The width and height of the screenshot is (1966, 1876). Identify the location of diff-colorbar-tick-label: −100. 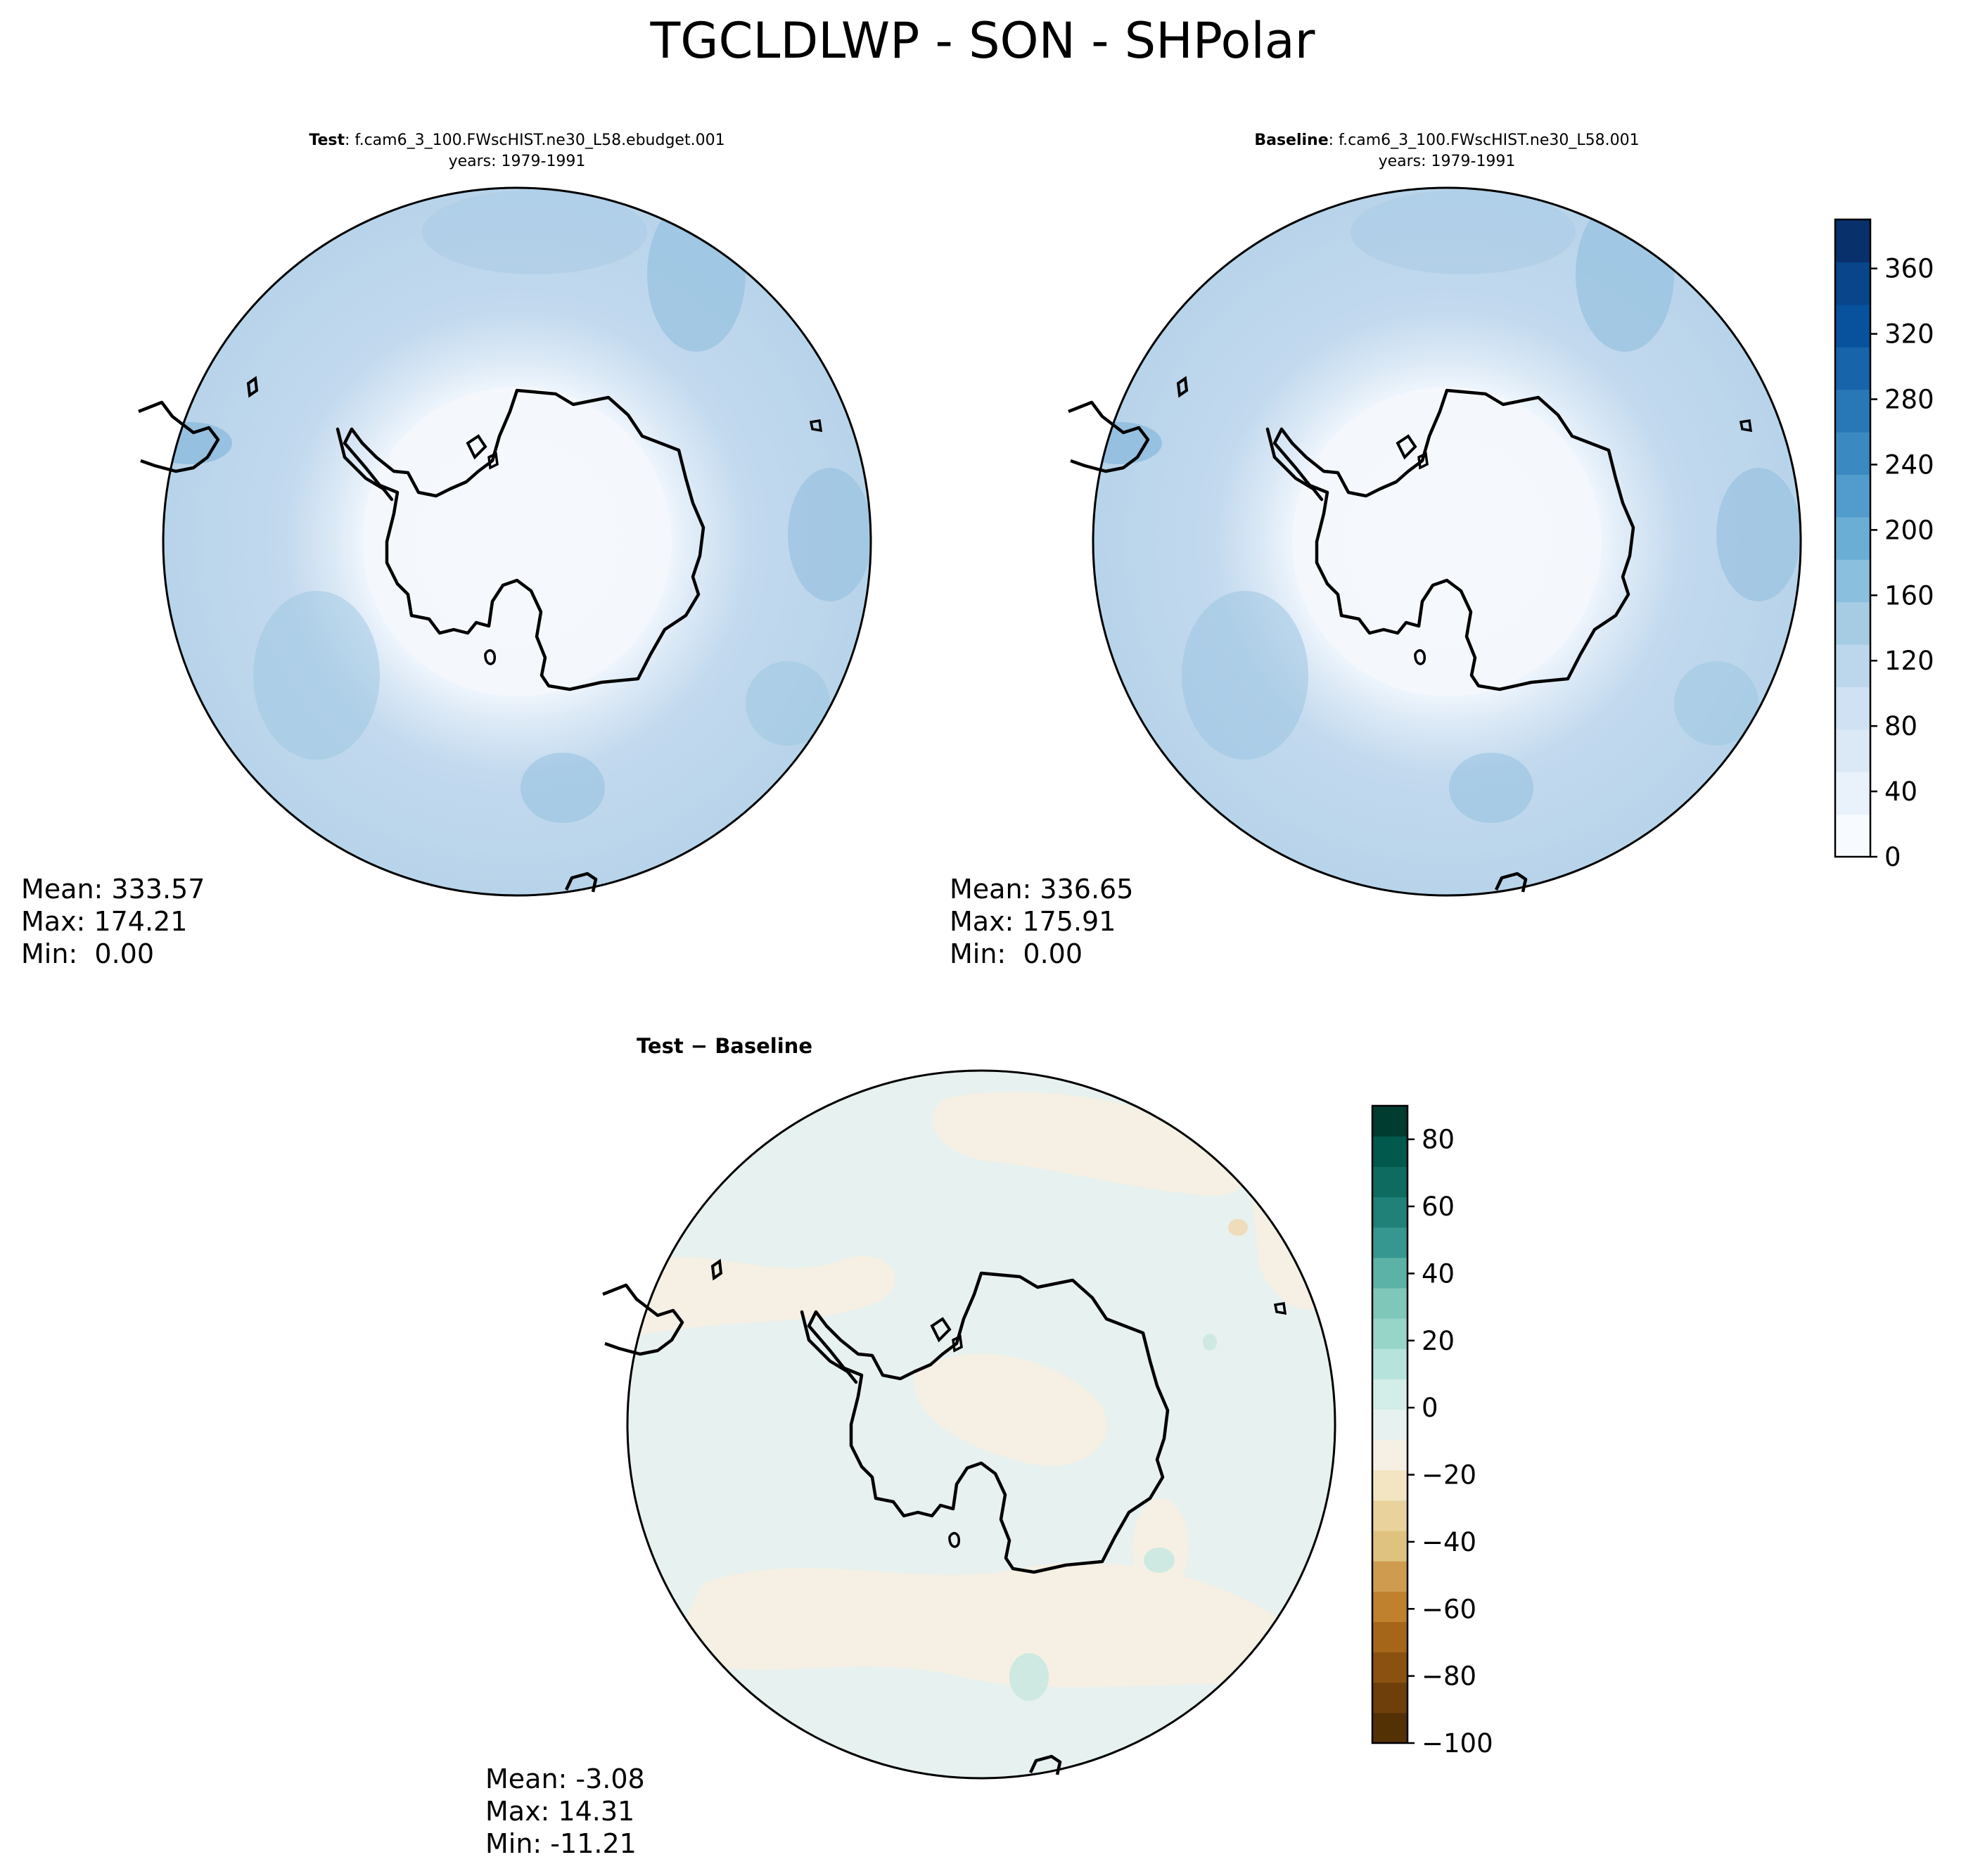
(1457, 1743).